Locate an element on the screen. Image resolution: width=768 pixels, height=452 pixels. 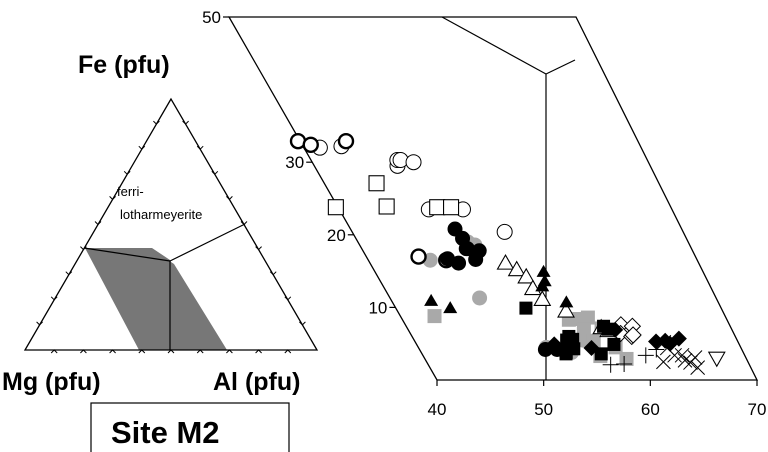
apex-label-mg: Mg (pfu) is located at coordinates (51, 382).